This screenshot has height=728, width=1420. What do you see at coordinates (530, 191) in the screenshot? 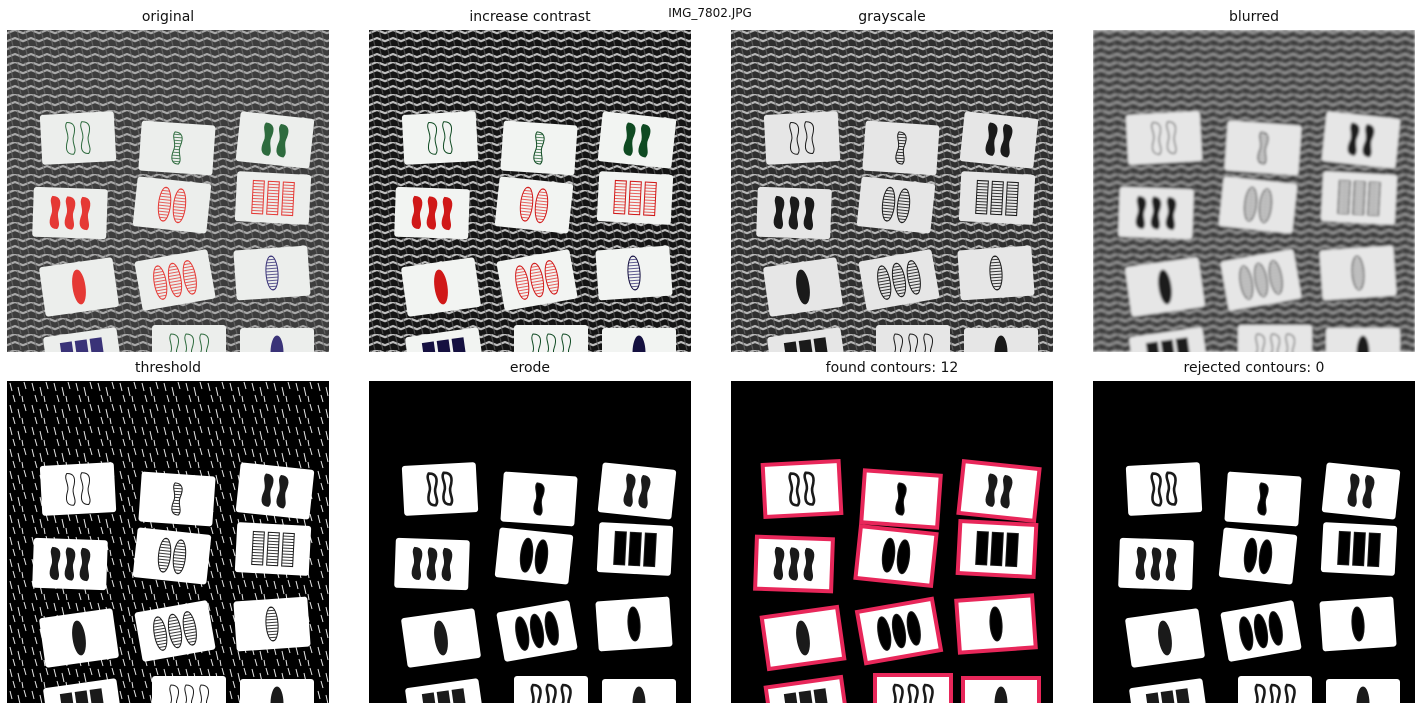
I see `contrast-image` at bounding box center [530, 191].